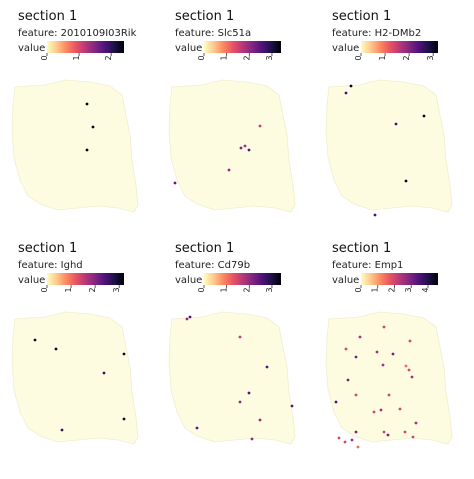 The height and width of the screenshot is (479, 474). What do you see at coordinates (376, 33) in the screenshot?
I see `panel-feature-label: feature: H2-DMb2` at bounding box center [376, 33].